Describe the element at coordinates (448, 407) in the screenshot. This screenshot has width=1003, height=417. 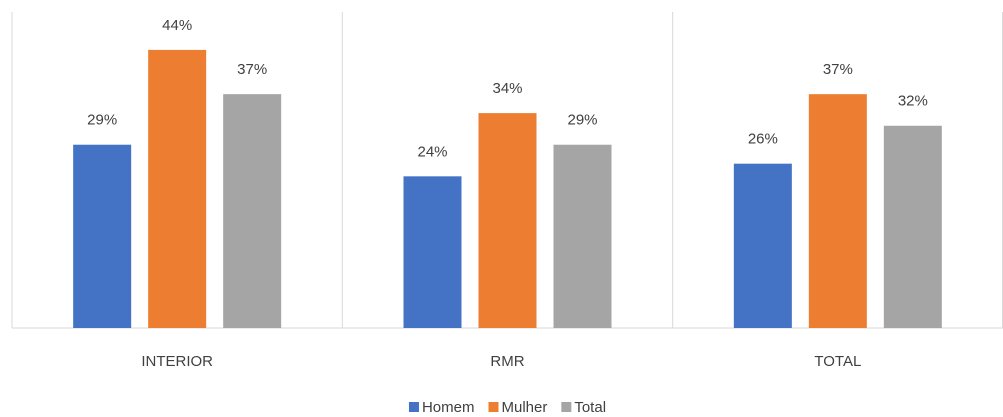
I see `legend-label: Homem` at that location.